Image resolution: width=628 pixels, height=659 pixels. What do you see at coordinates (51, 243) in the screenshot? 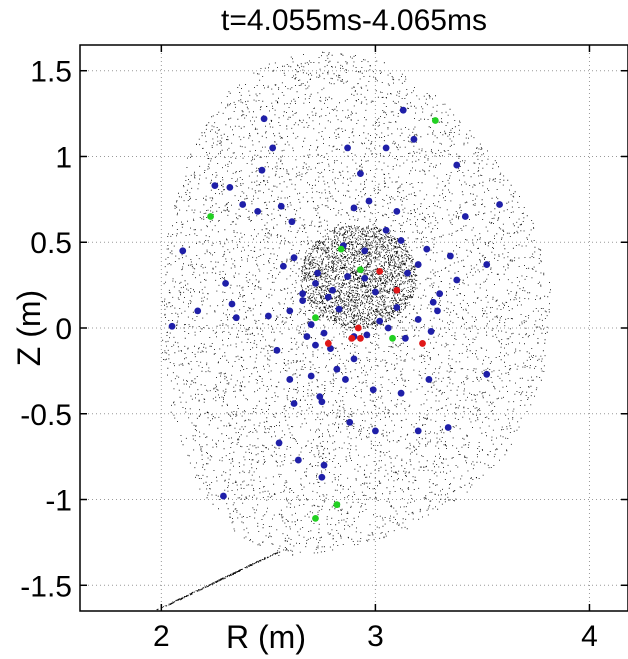
I see `y-tick-label: 0.5` at bounding box center [51, 243].